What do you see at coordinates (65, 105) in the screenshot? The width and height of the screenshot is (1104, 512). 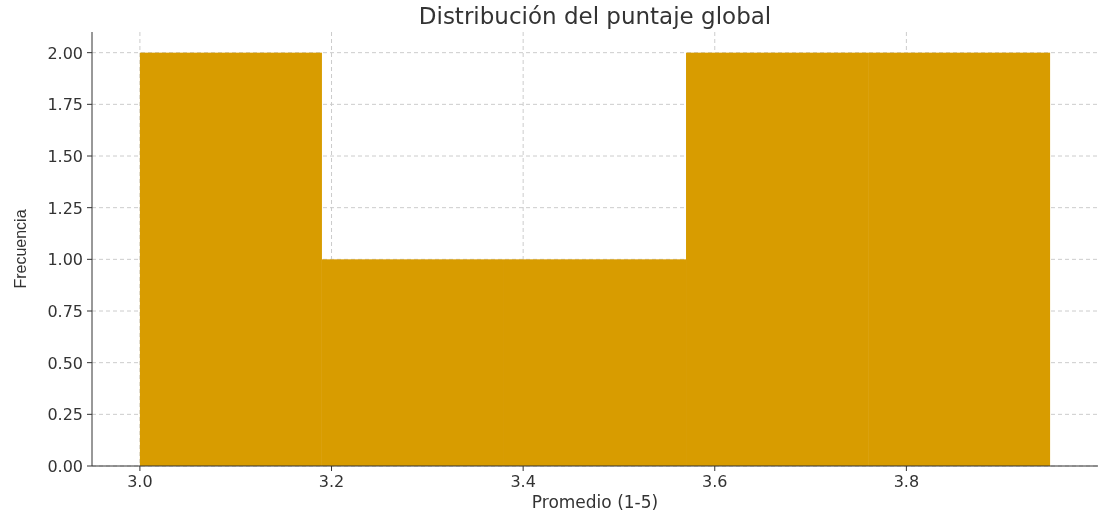 I see `y-tick-label: 1.75` at bounding box center [65, 105].